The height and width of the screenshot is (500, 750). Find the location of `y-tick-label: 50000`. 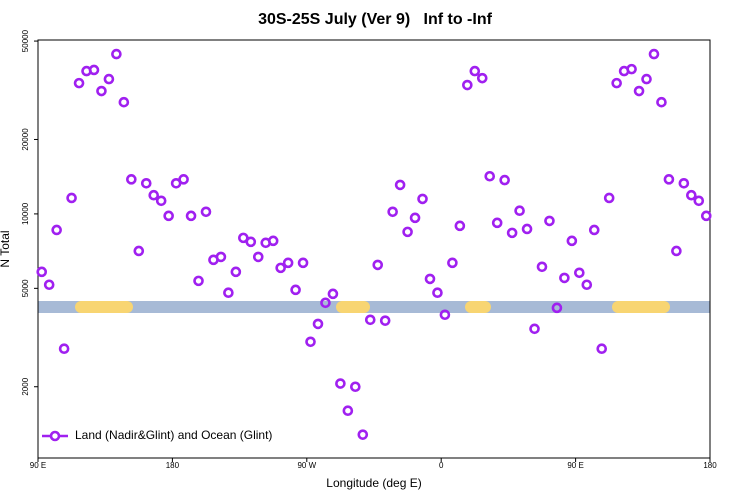

y-tick-label: 50000 is located at coordinates (25, 40).